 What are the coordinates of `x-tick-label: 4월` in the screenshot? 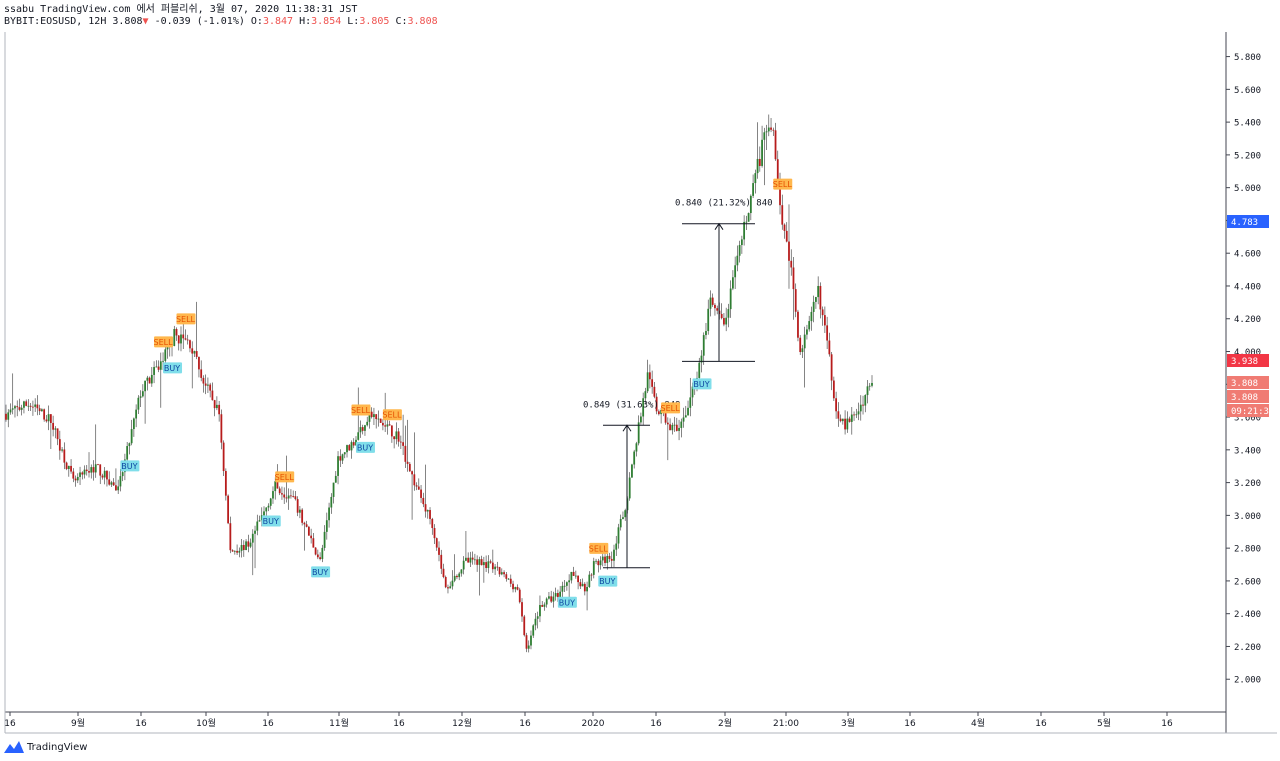 It's located at (978, 723).